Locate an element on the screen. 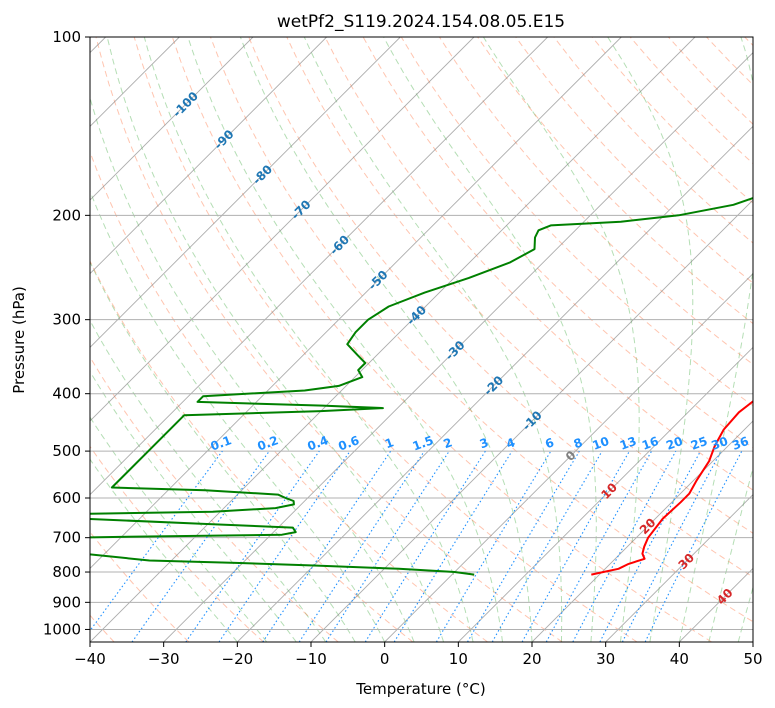 This screenshot has width=775, height=708. chart-title: wetPf2_S119.2024.154.08.05.E15 is located at coordinates (421, 22).